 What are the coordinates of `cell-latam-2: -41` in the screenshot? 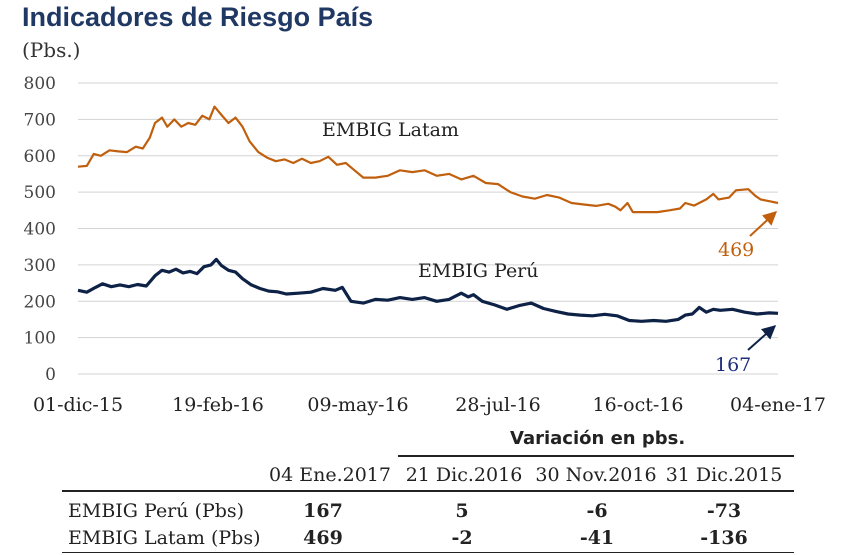 It's located at (597, 538).